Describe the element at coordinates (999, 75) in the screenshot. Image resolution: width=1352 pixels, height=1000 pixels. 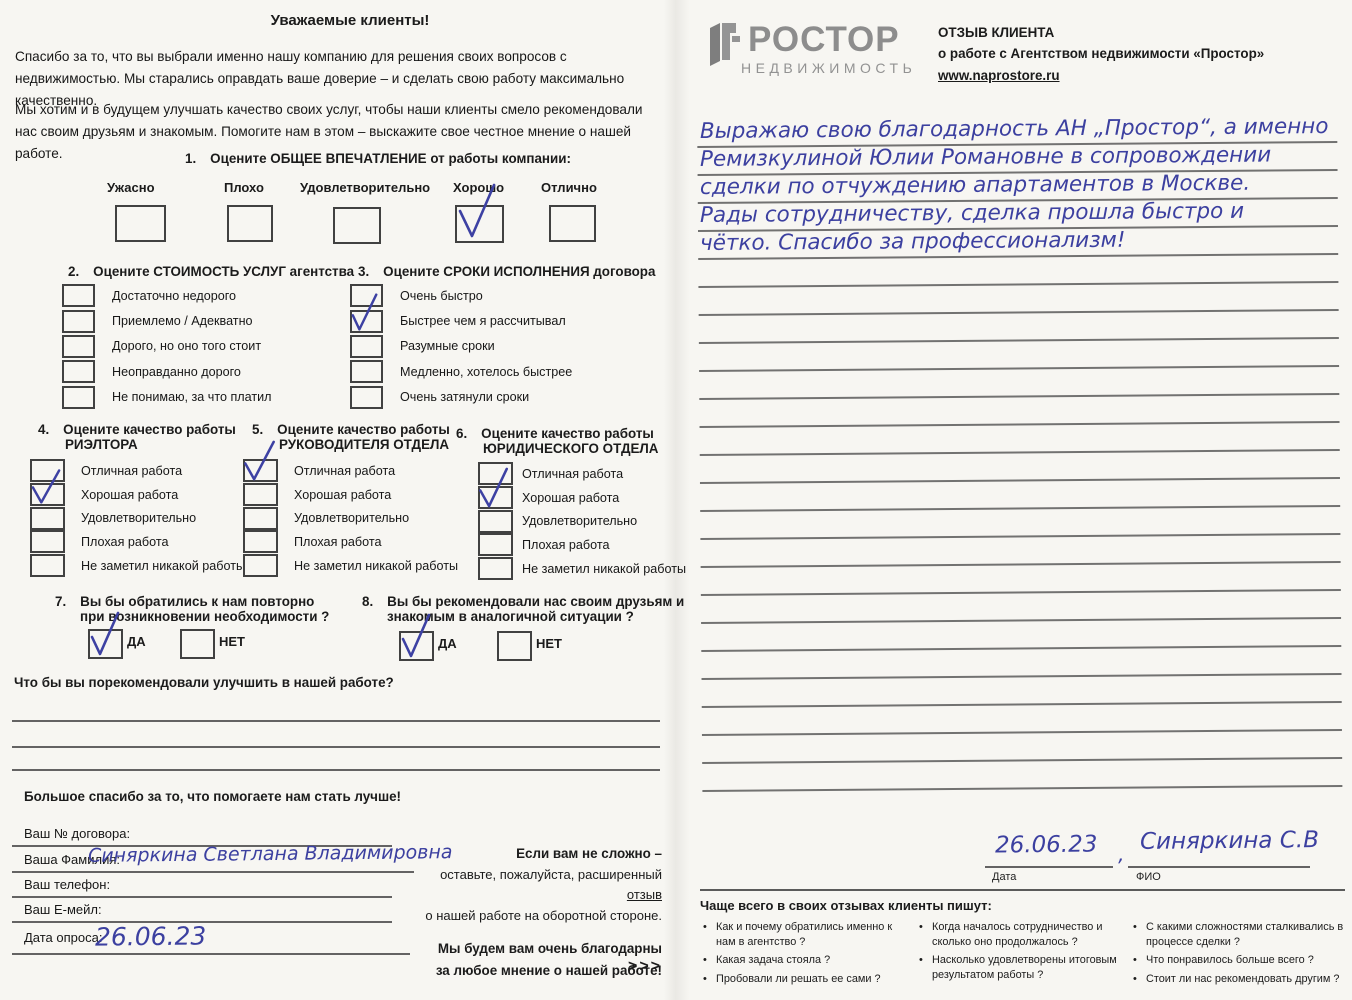
I see `website-link: www.naprostore.ru` at that location.